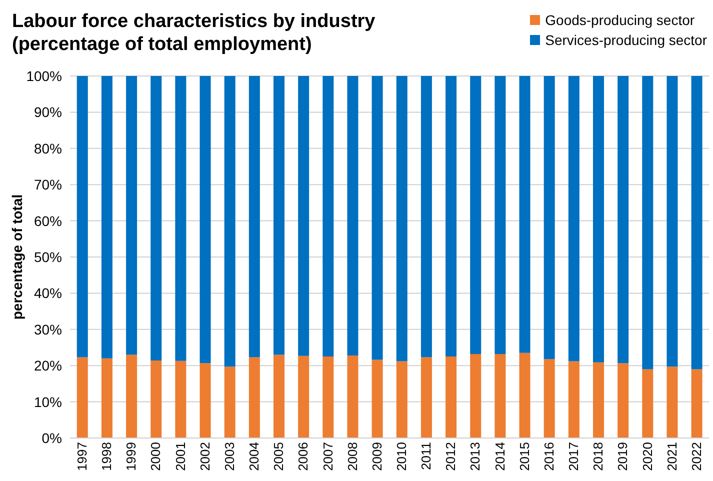 Image resolution: width=713 pixels, height=481 pixels. Describe the element at coordinates (156, 456) in the screenshot. I see `x-tick-label: 2000` at that location.